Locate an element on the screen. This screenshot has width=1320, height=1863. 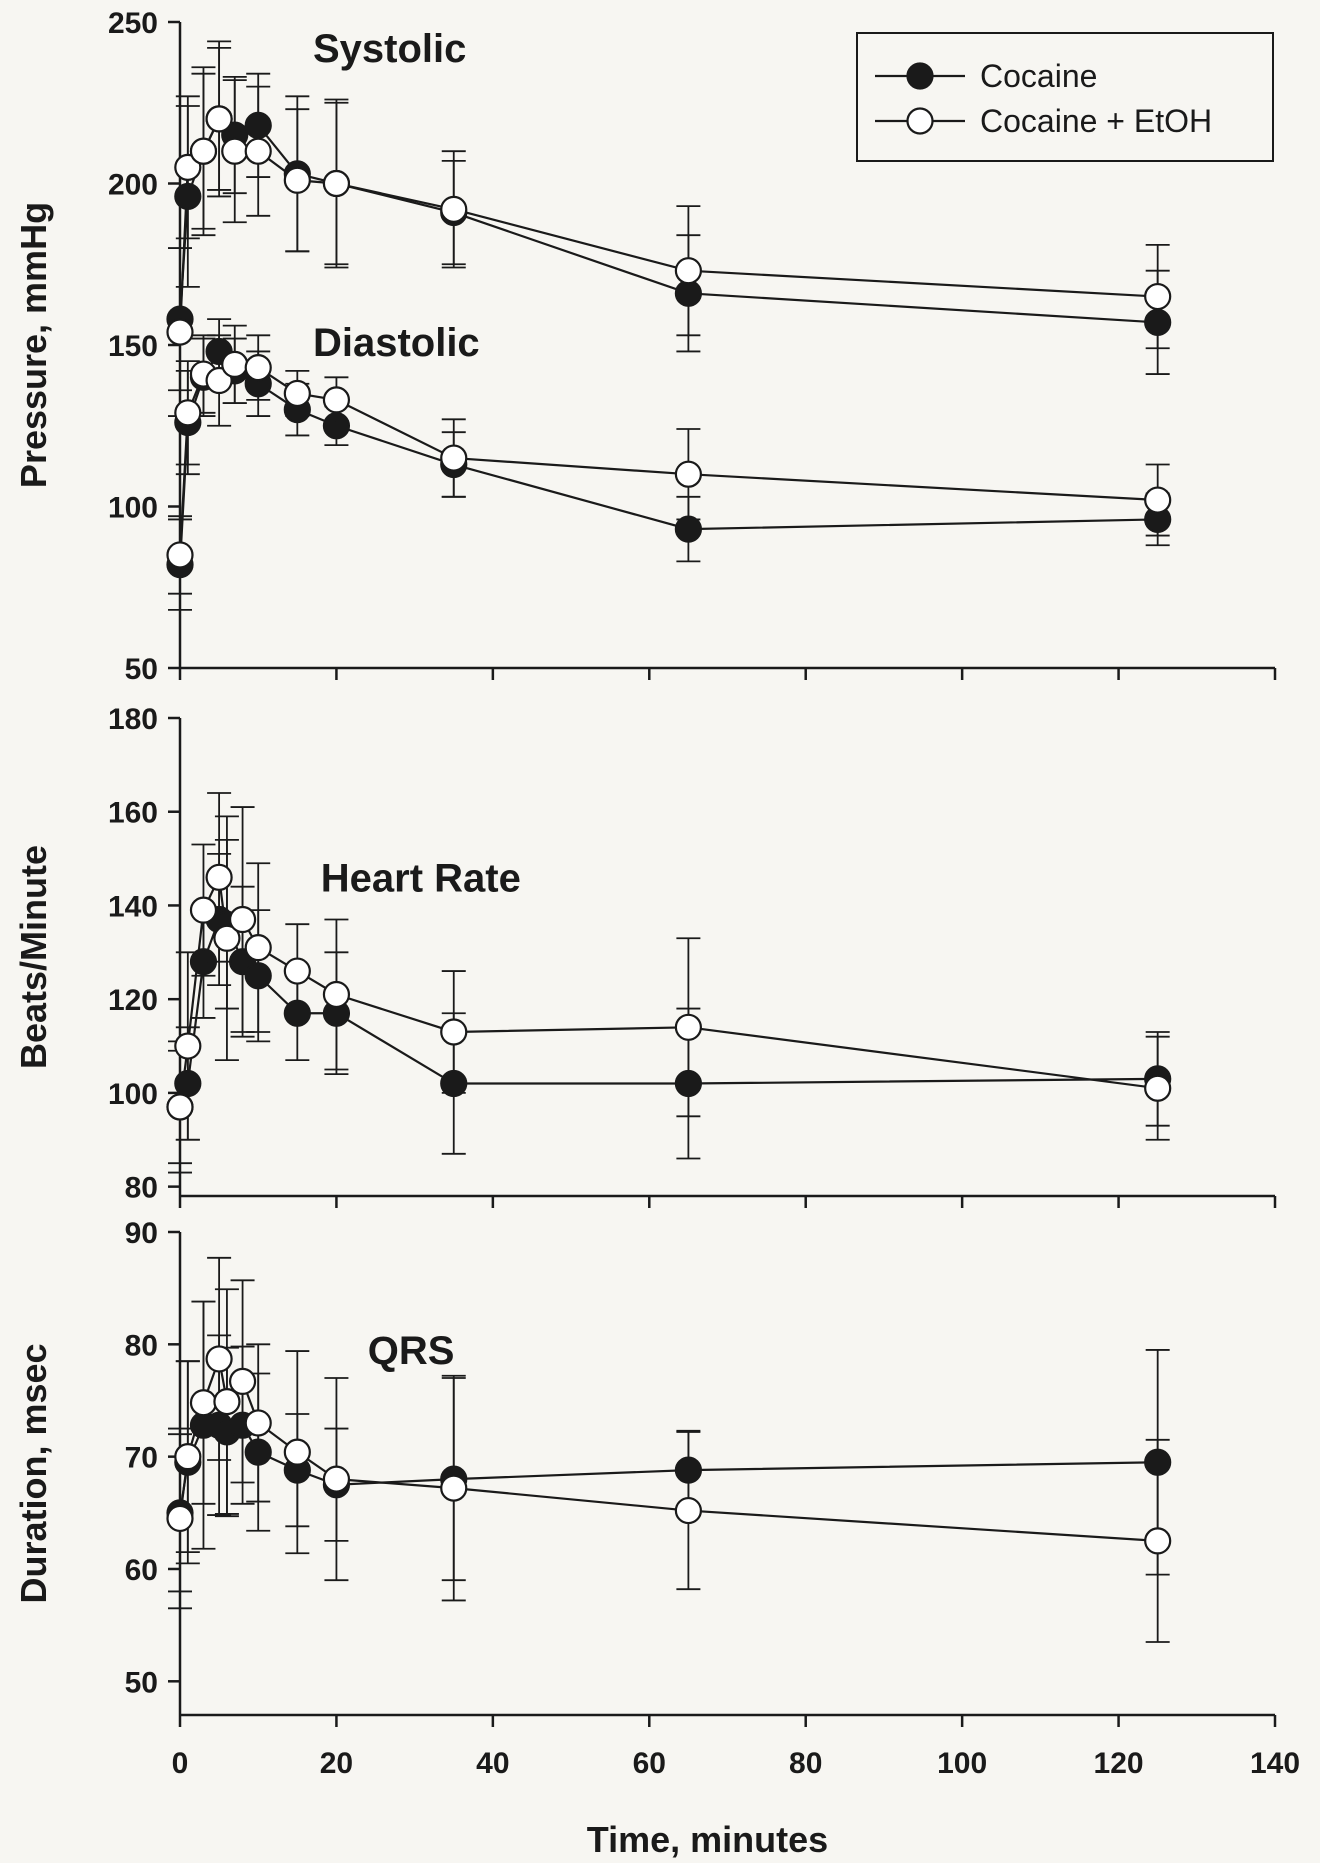
legend-box is located at coordinates (1065, 97).